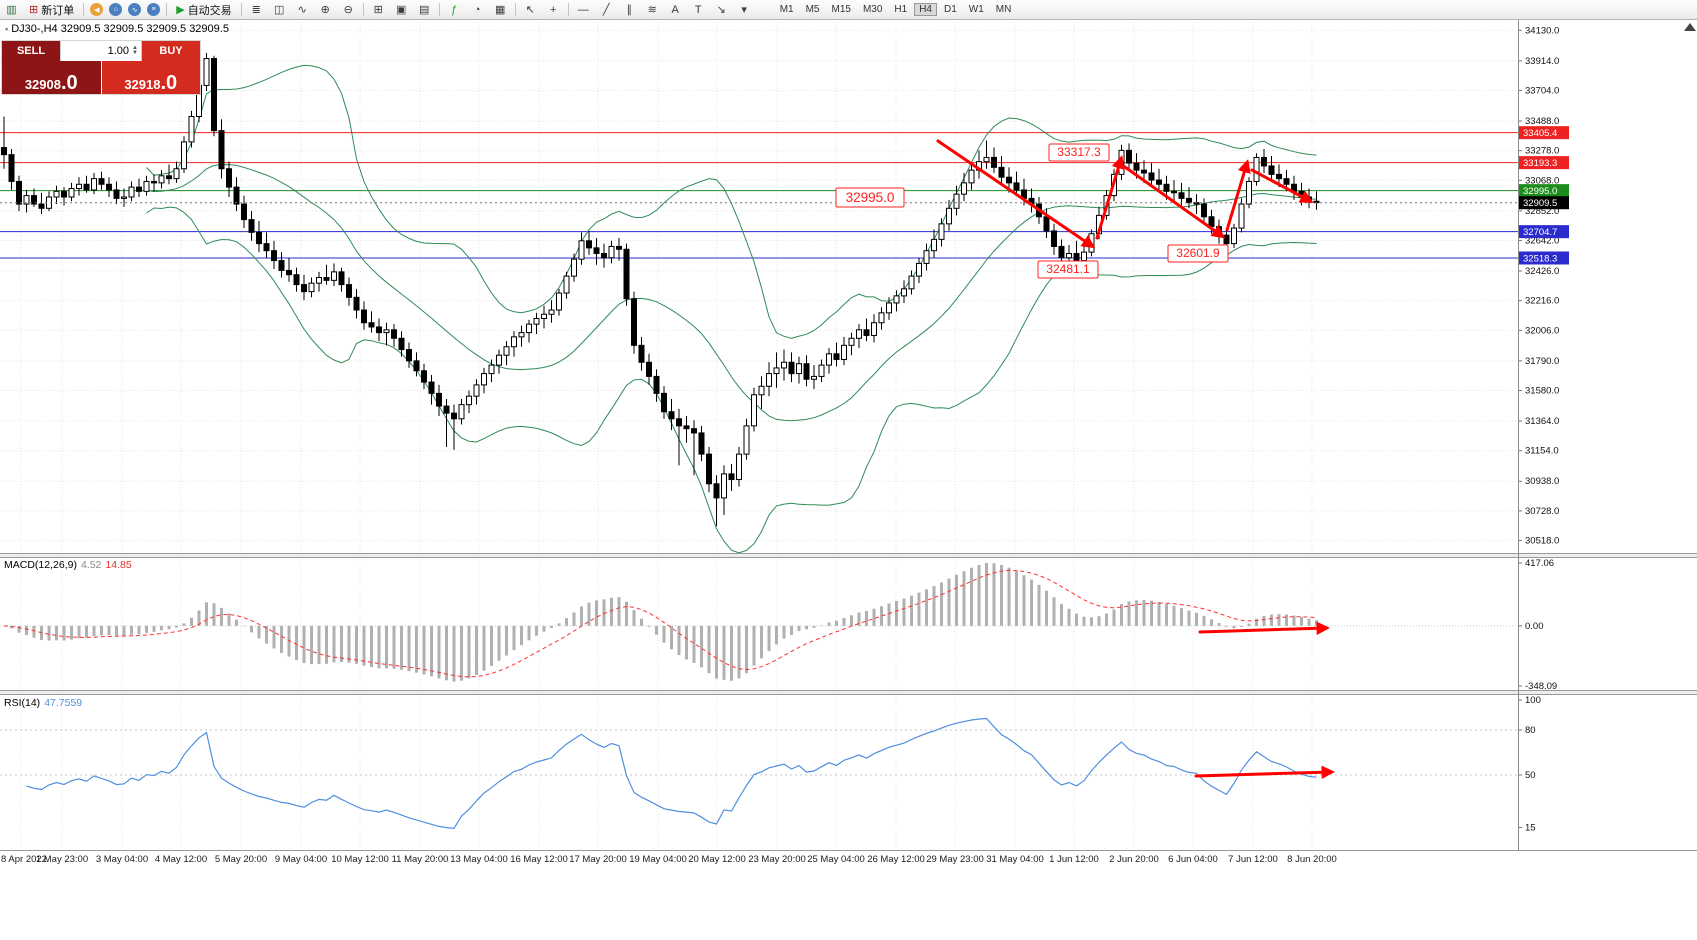 The height and width of the screenshot is (940, 1697). I want to click on announcements-icon: ◀, so click(97, 9).